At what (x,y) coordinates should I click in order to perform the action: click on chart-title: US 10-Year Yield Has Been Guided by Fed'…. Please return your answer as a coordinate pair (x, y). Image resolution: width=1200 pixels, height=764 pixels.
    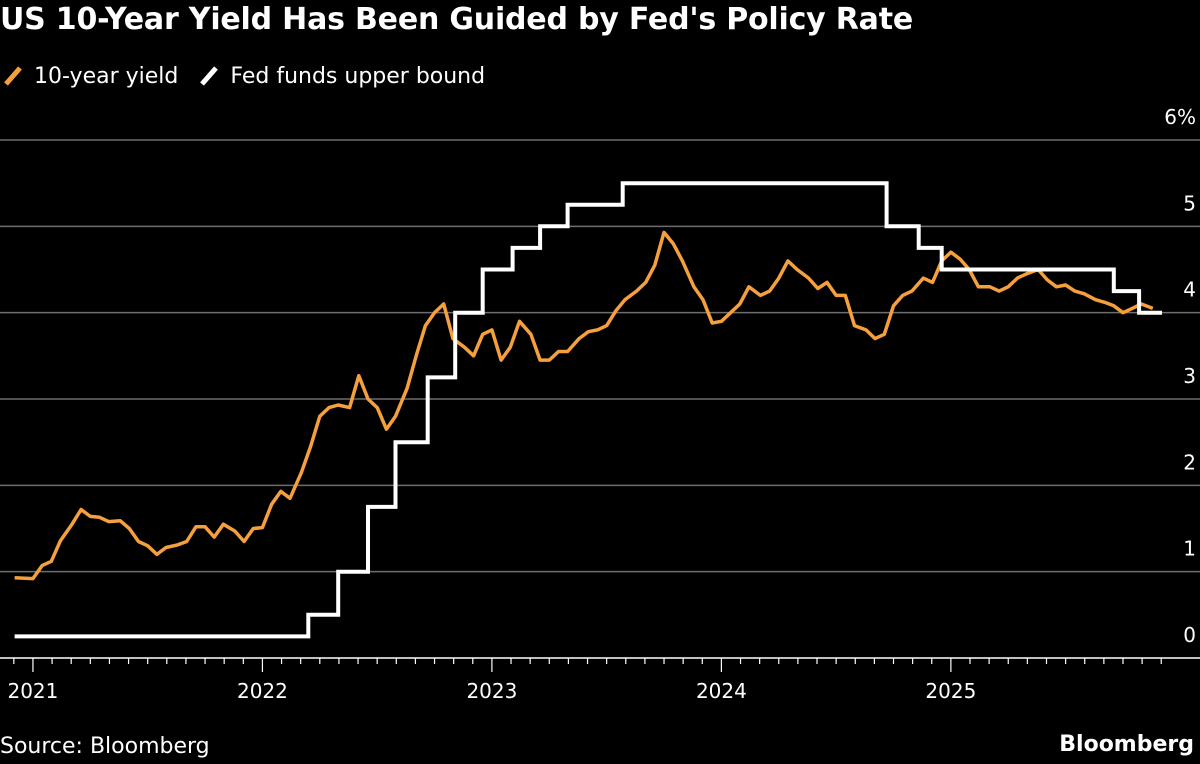
    Looking at the image, I should click on (457, 19).